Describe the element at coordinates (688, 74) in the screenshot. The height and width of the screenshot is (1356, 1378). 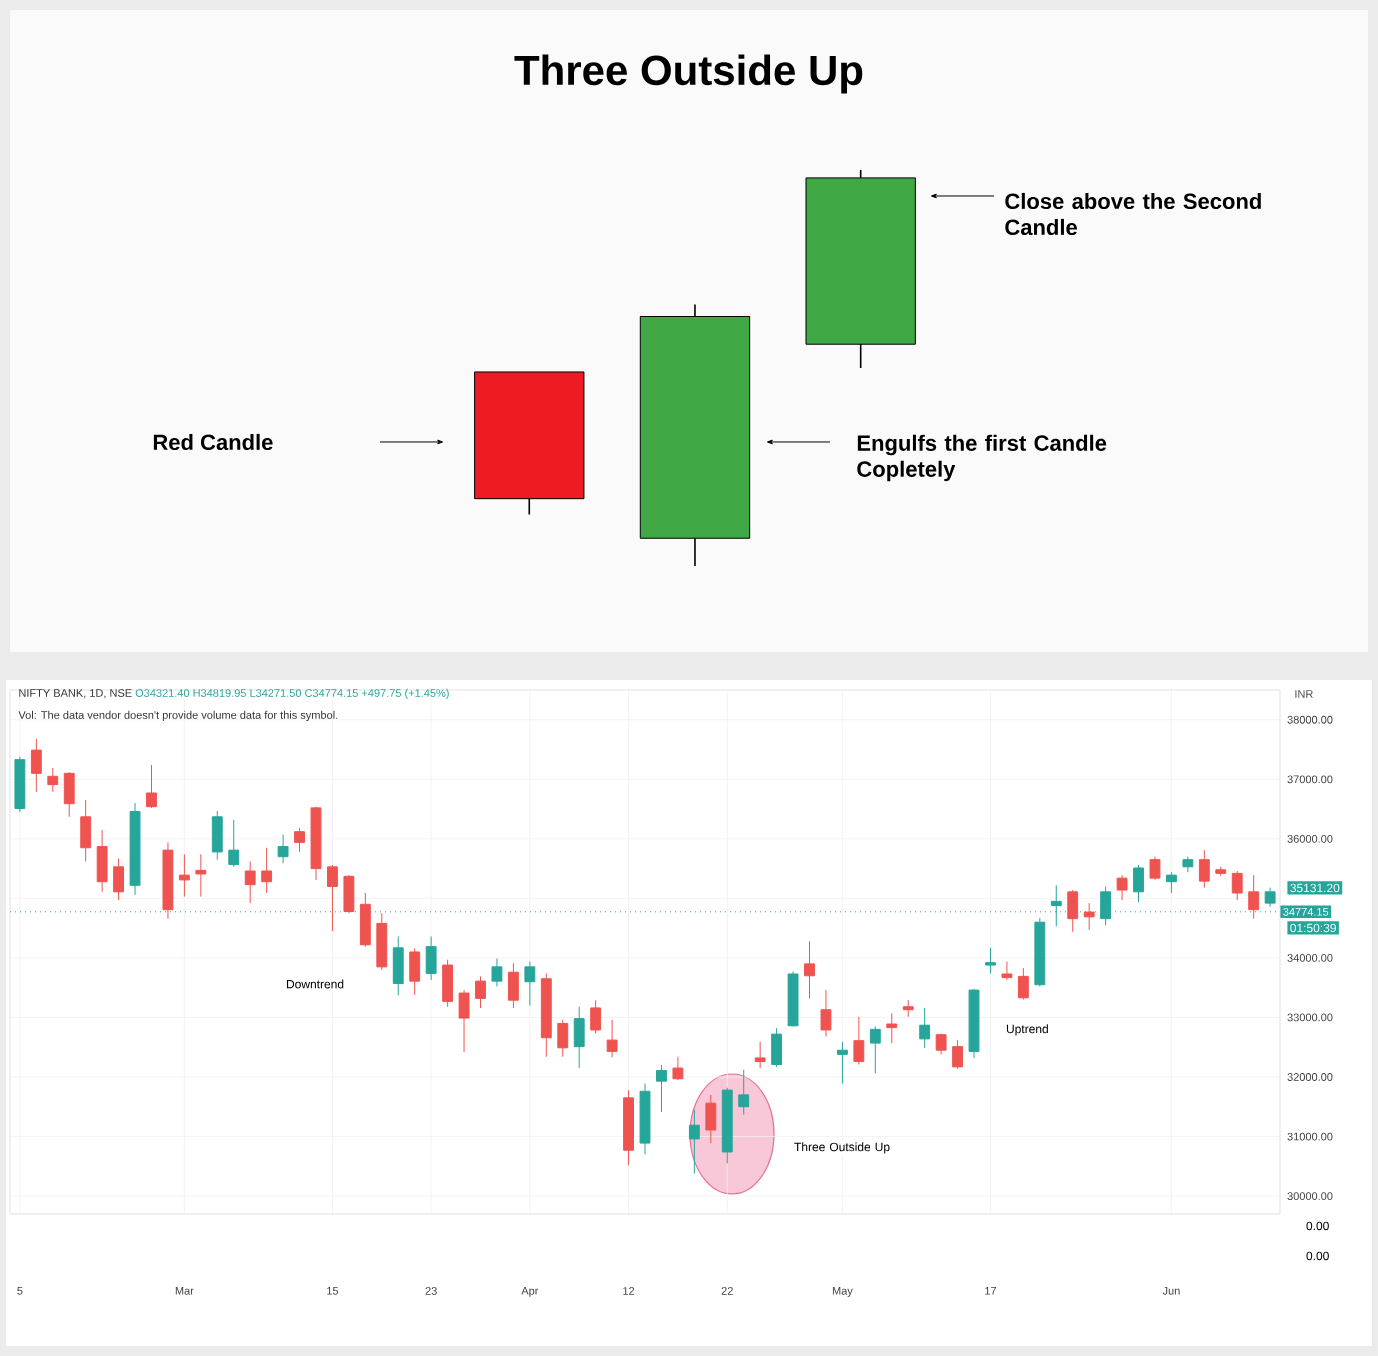
I see `chart-title: Three Outside Up` at that location.